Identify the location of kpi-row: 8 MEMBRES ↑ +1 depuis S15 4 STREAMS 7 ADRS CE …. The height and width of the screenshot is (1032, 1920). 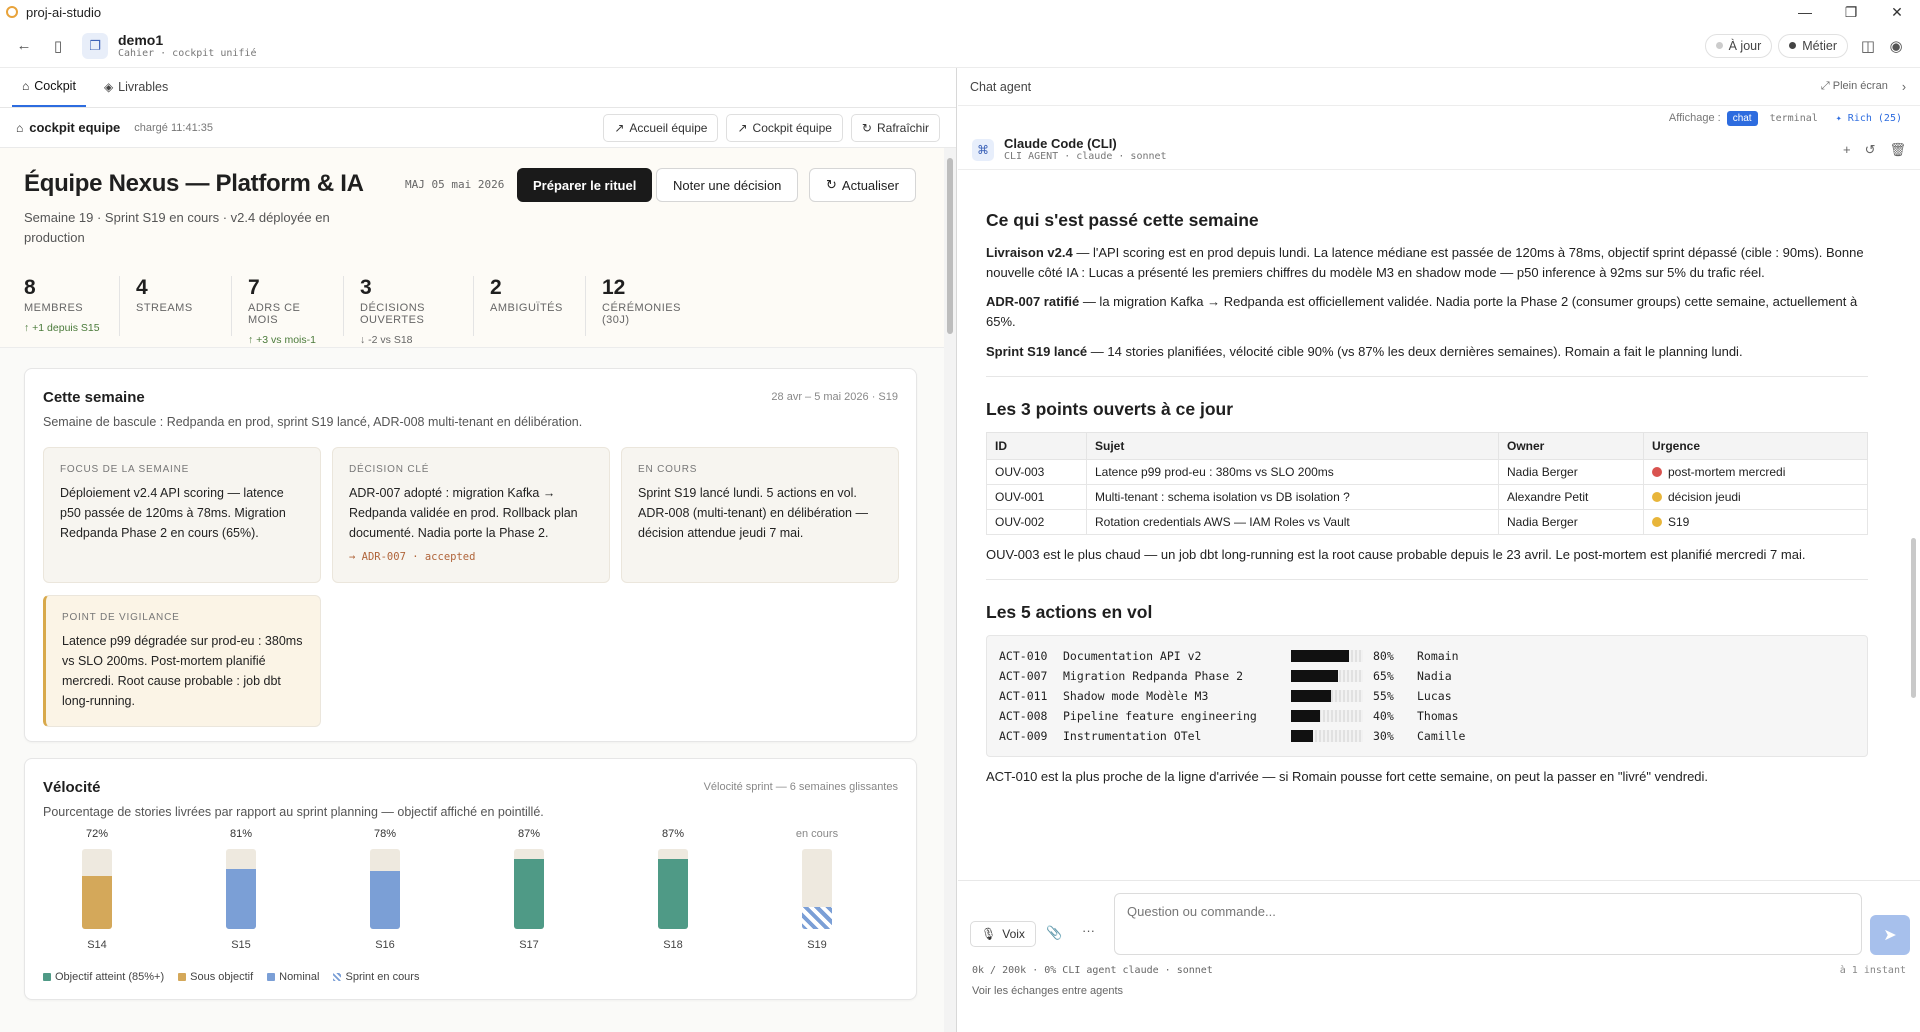
(369, 311).